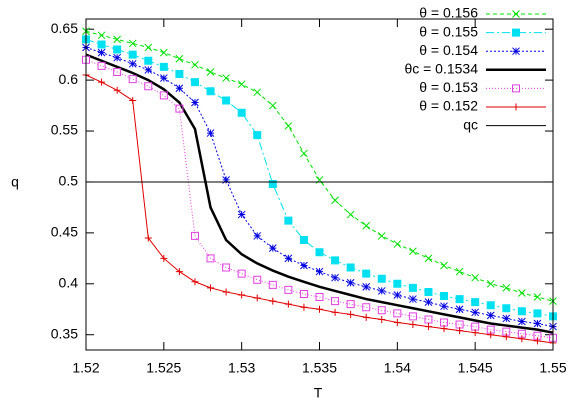  I want to click on legend-label: θ = 0.152, so click(448, 106).